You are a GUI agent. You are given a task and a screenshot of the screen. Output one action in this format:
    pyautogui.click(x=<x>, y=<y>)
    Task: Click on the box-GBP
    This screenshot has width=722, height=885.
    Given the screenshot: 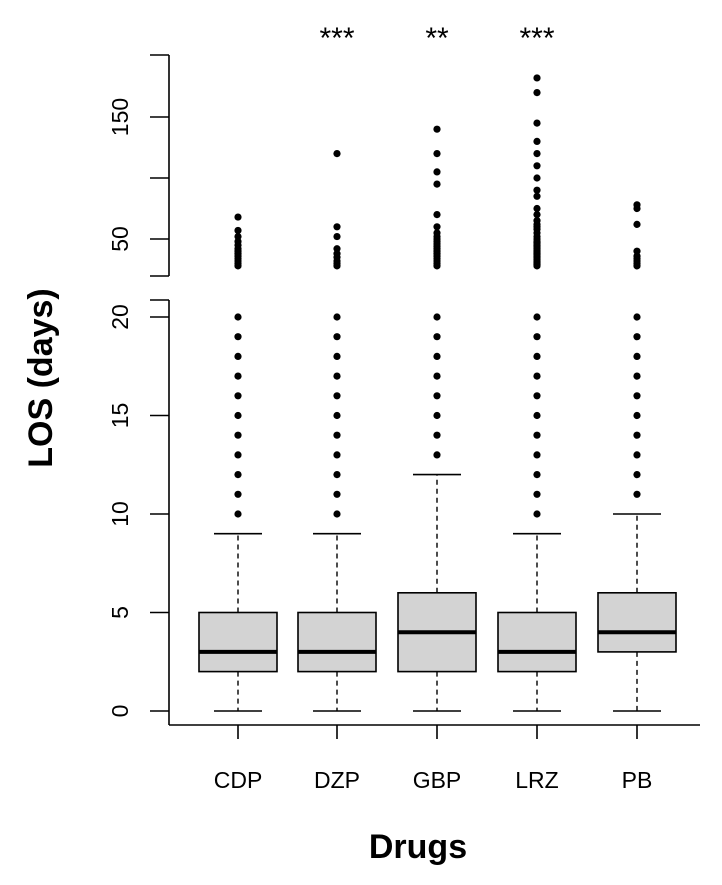 What is the action you would take?
    pyautogui.click(x=437, y=592)
    